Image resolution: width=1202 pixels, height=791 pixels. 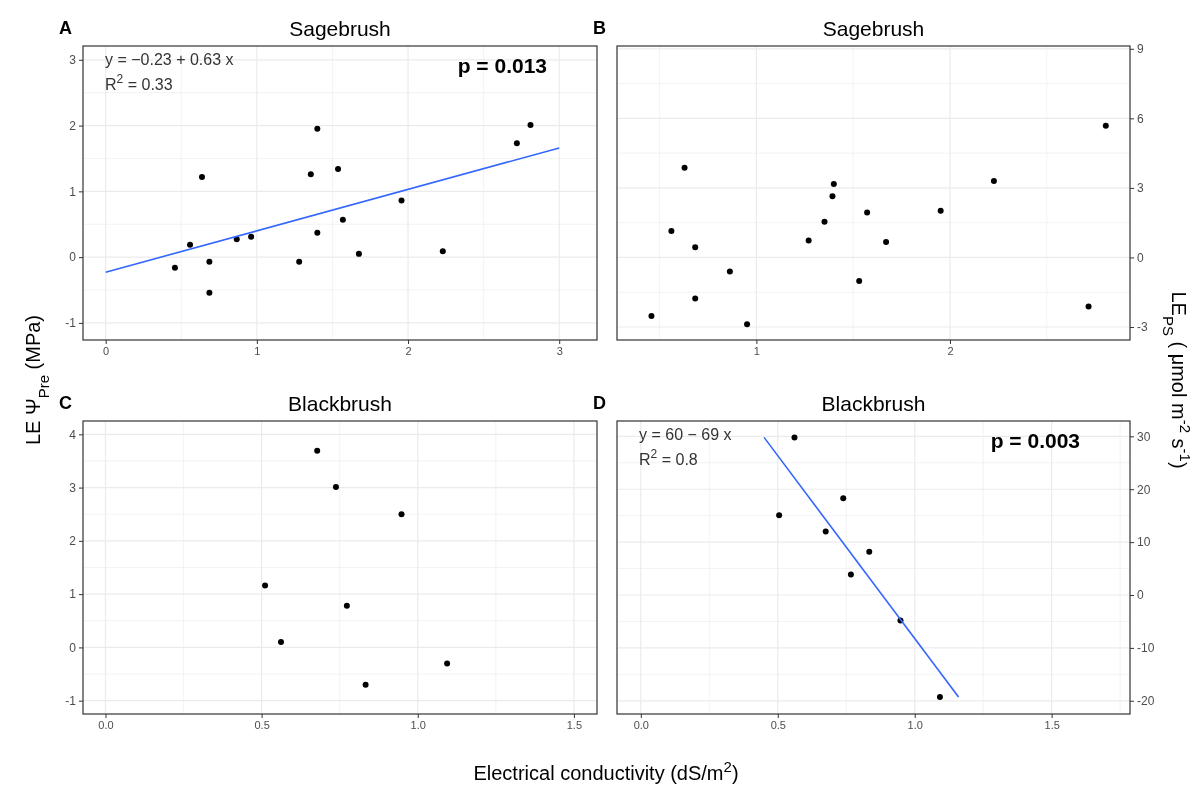 What do you see at coordinates (599, 28) in the screenshot?
I see `text: B` at bounding box center [599, 28].